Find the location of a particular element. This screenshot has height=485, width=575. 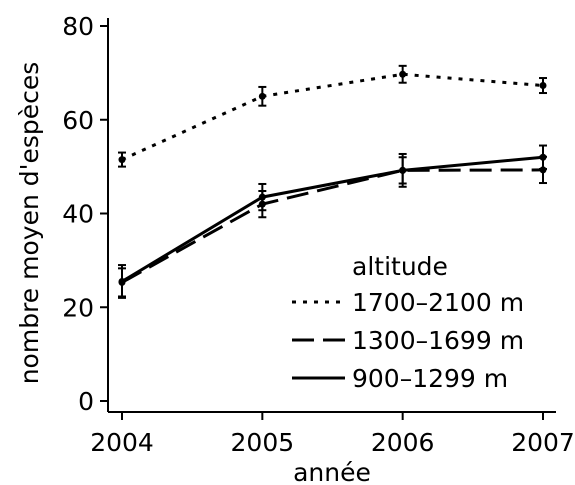

legend-item: 1700–2100 m is located at coordinates (408, 302).